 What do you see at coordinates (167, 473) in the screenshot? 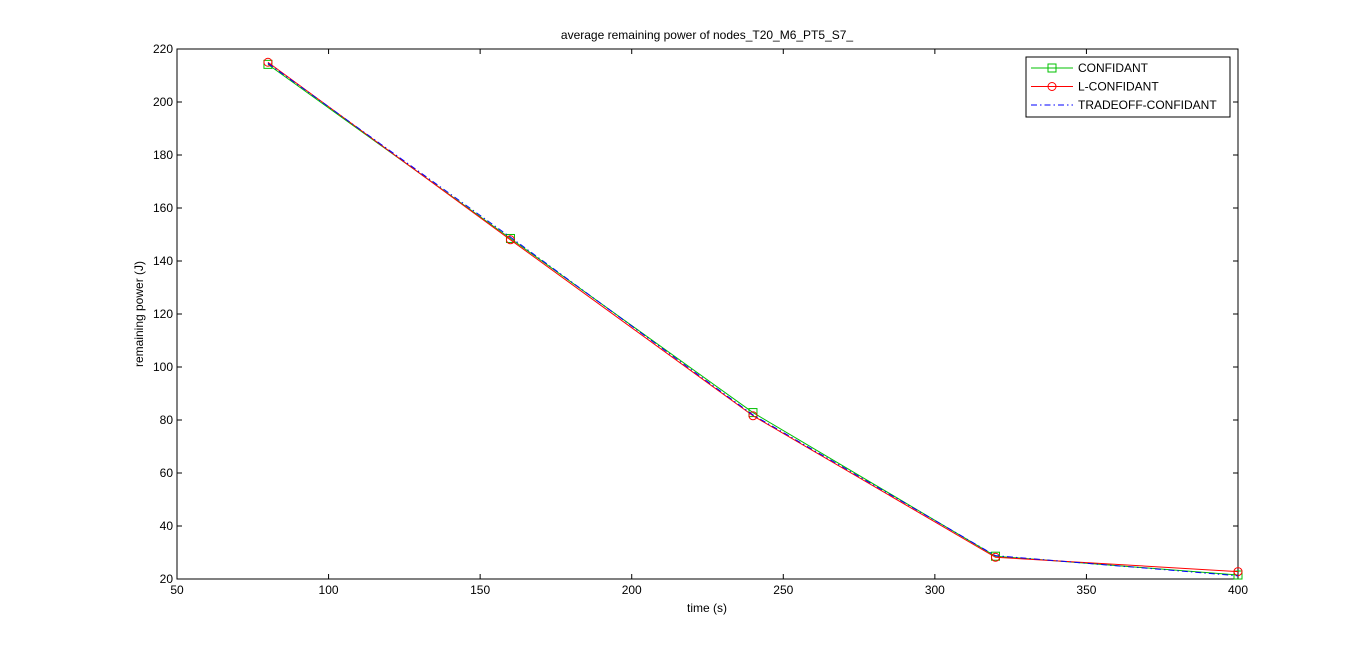
I see `y-tick-label: 60` at bounding box center [167, 473].